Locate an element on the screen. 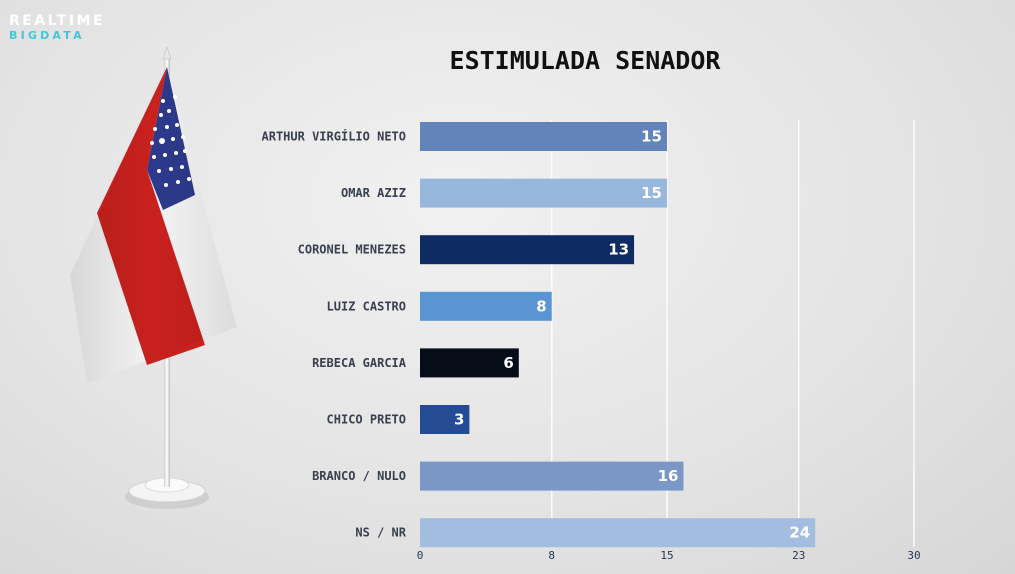 Image resolution: width=1015 pixels, height=574 pixels. data-label: 16 is located at coordinates (668, 476).